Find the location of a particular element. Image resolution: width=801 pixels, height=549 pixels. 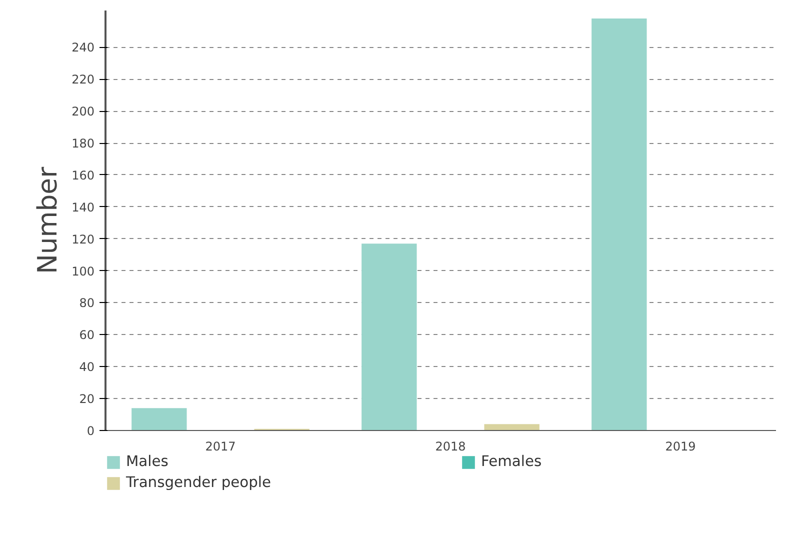

y-tick-label: 240 is located at coordinates (83, 47).